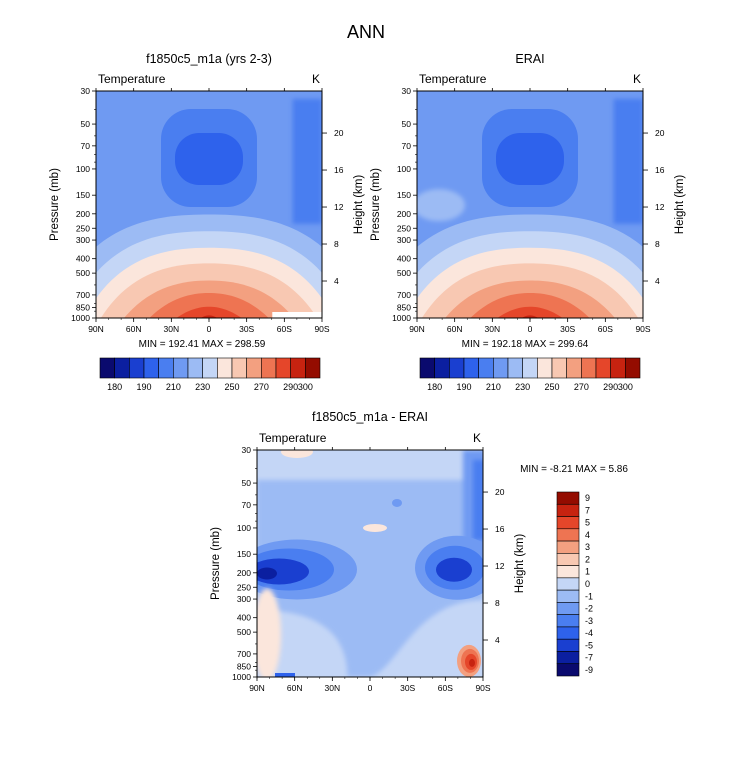 The width and height of the screenshot is (733, 772). Describe the element at coordinates (478, 500) in the screenshot. I see `field-polar-neg-inner` at that location.